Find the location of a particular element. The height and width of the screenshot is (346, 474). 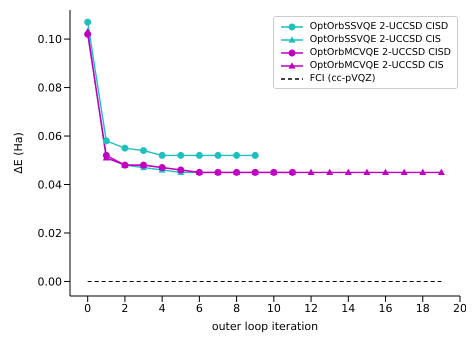

y-tick-label: 0.04 is located at coordinates (50, 185).